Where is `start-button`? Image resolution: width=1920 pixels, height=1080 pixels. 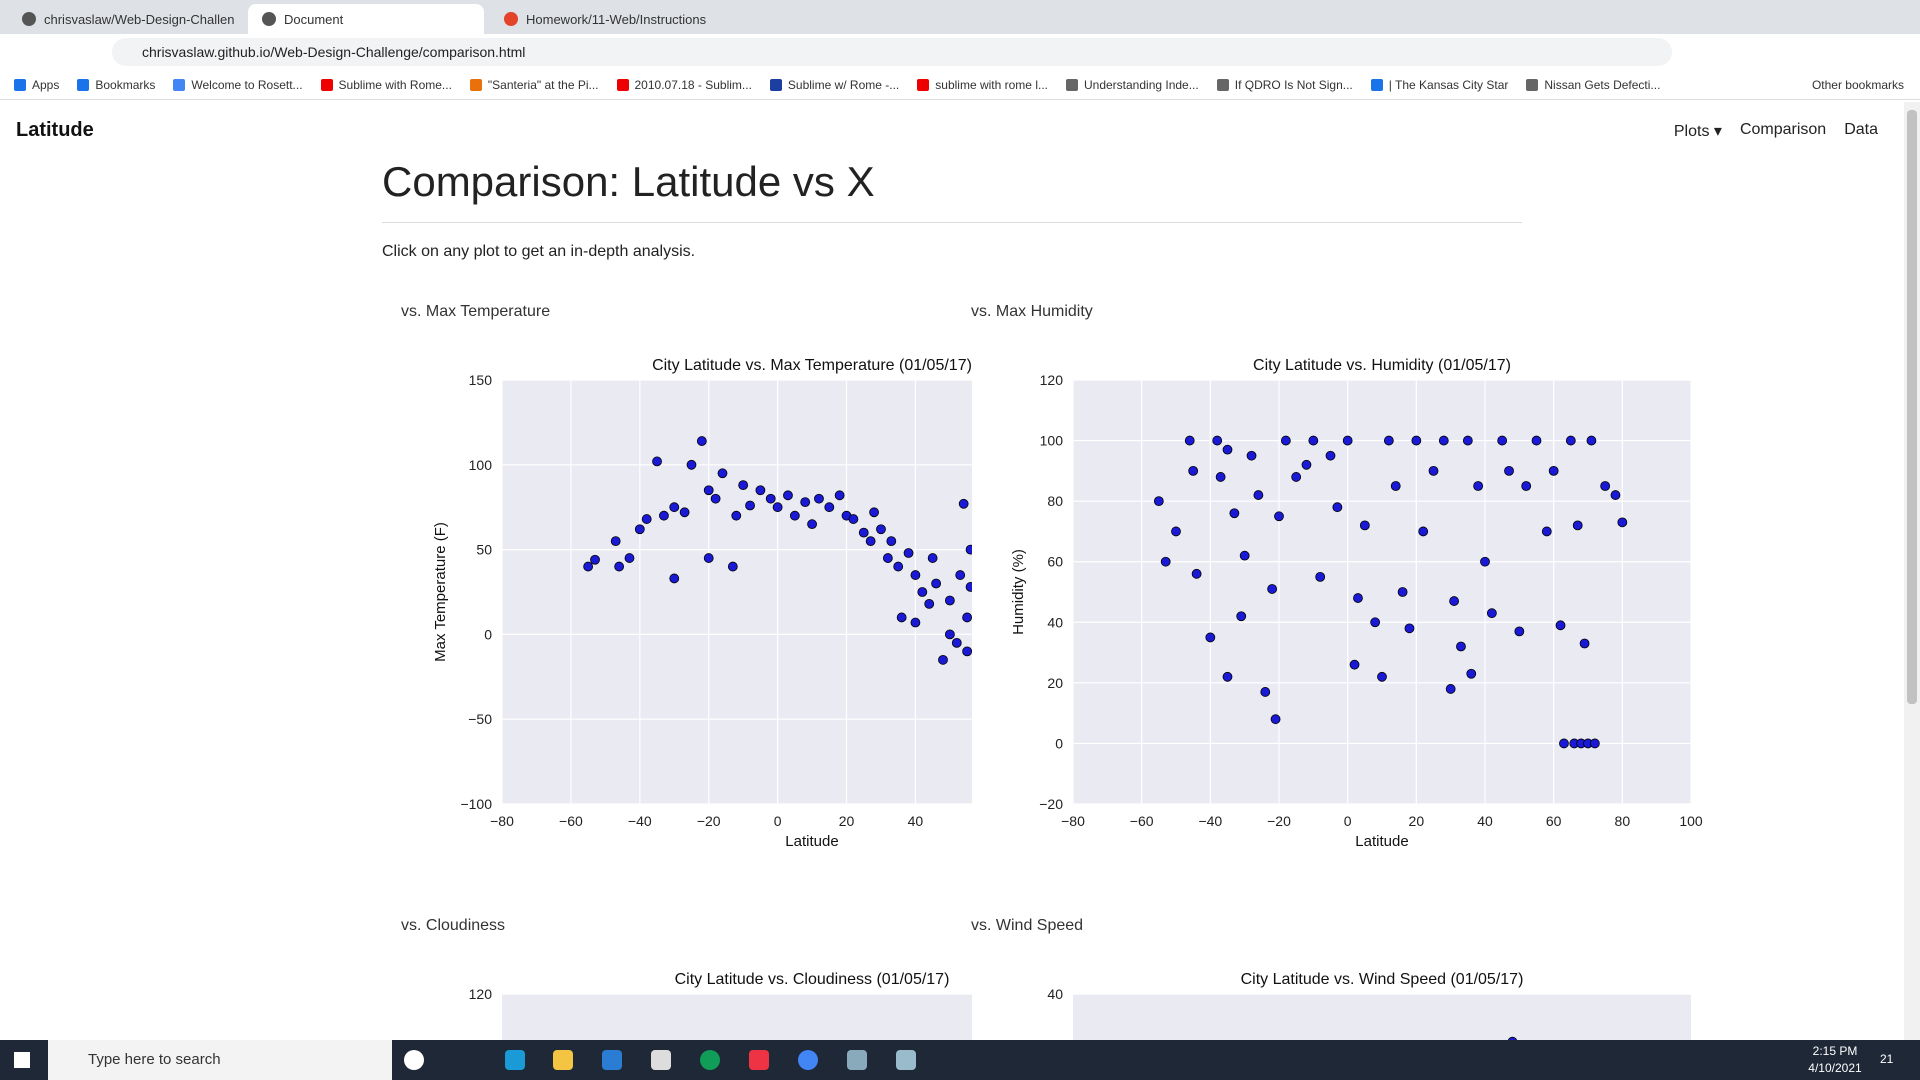
start-button is located at coordinates (22, 1060).